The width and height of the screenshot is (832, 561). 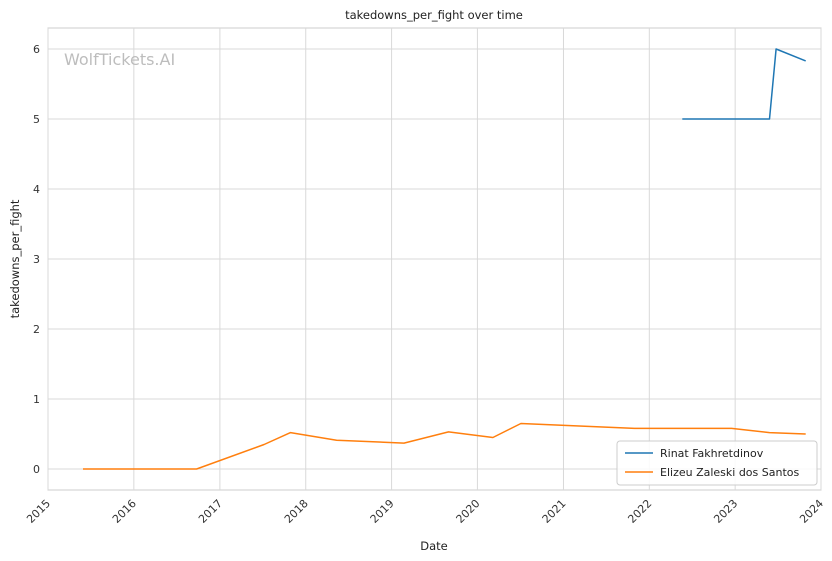 I want to click on x-tick-label: 2019, so click(x=382, y=511).